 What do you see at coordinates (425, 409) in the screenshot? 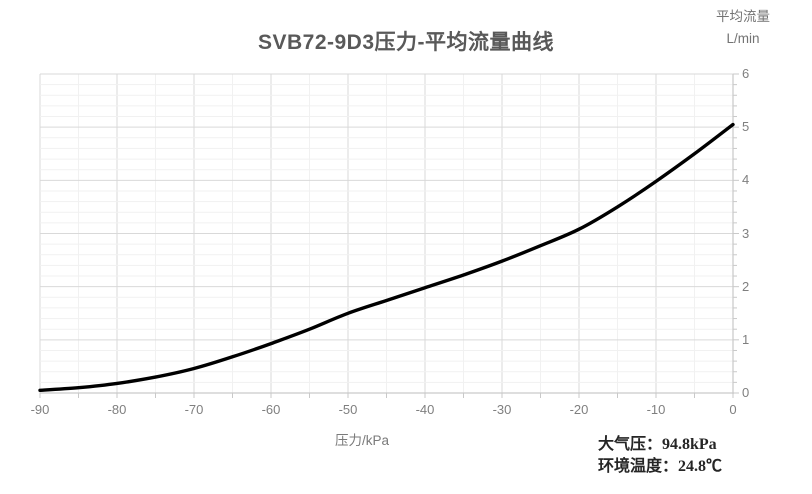
I see `x-tick-label: -40` at bounding box center [425, 409].